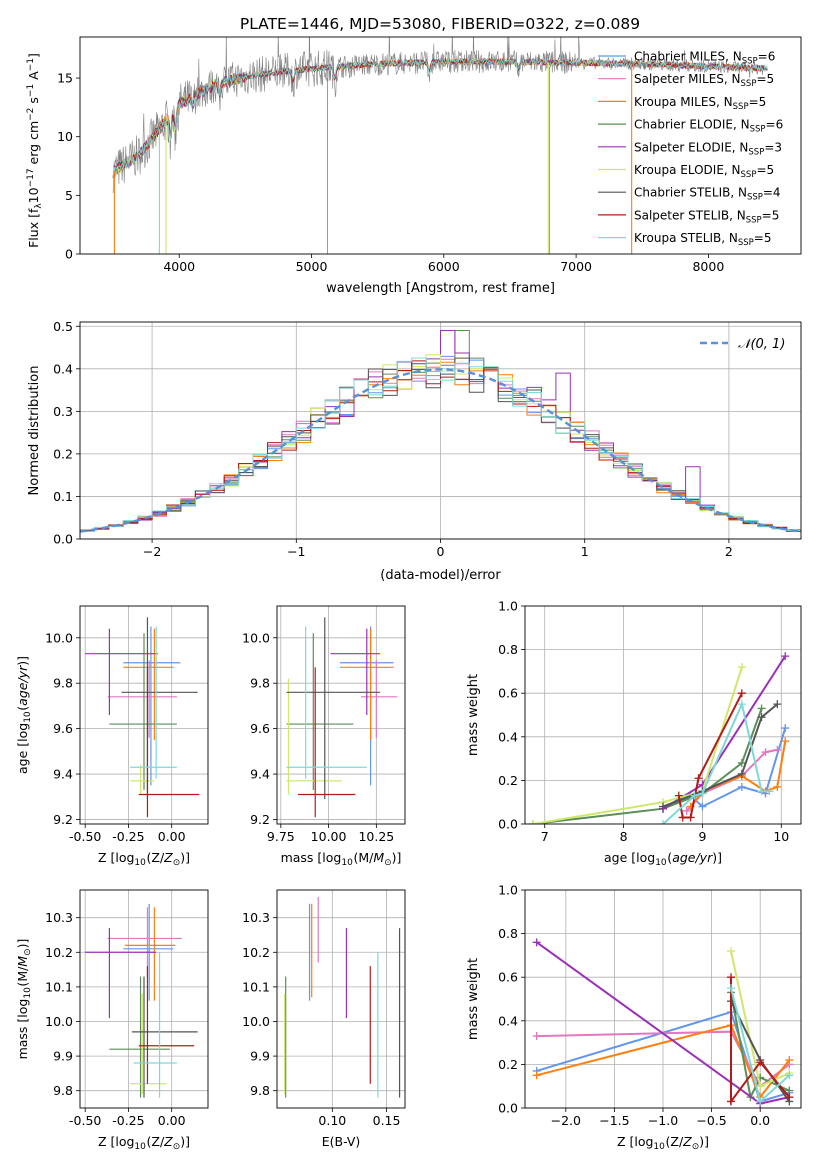  What do you see at coordinates (59, 1021) in the screenshot?
I see `y-tick-label: 10.0` at bounding box center [59, 1021].